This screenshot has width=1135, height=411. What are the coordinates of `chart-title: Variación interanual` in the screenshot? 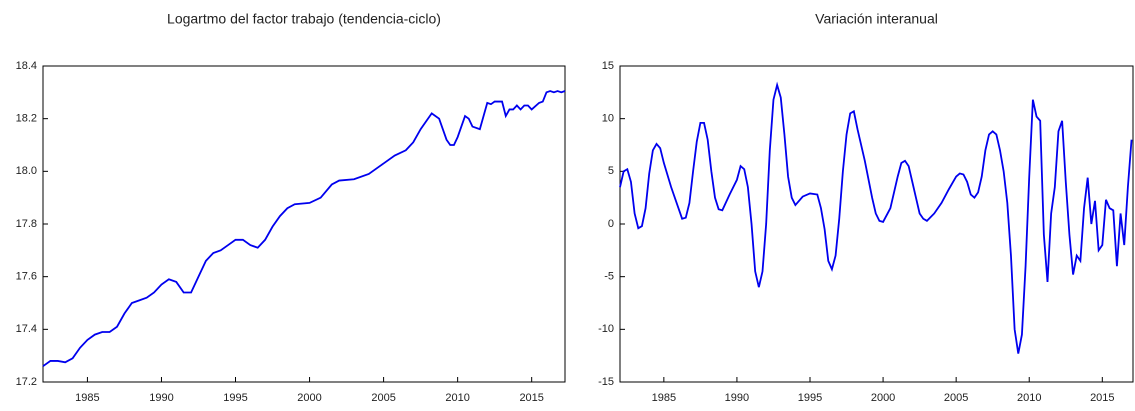 It's located at (876, 19).